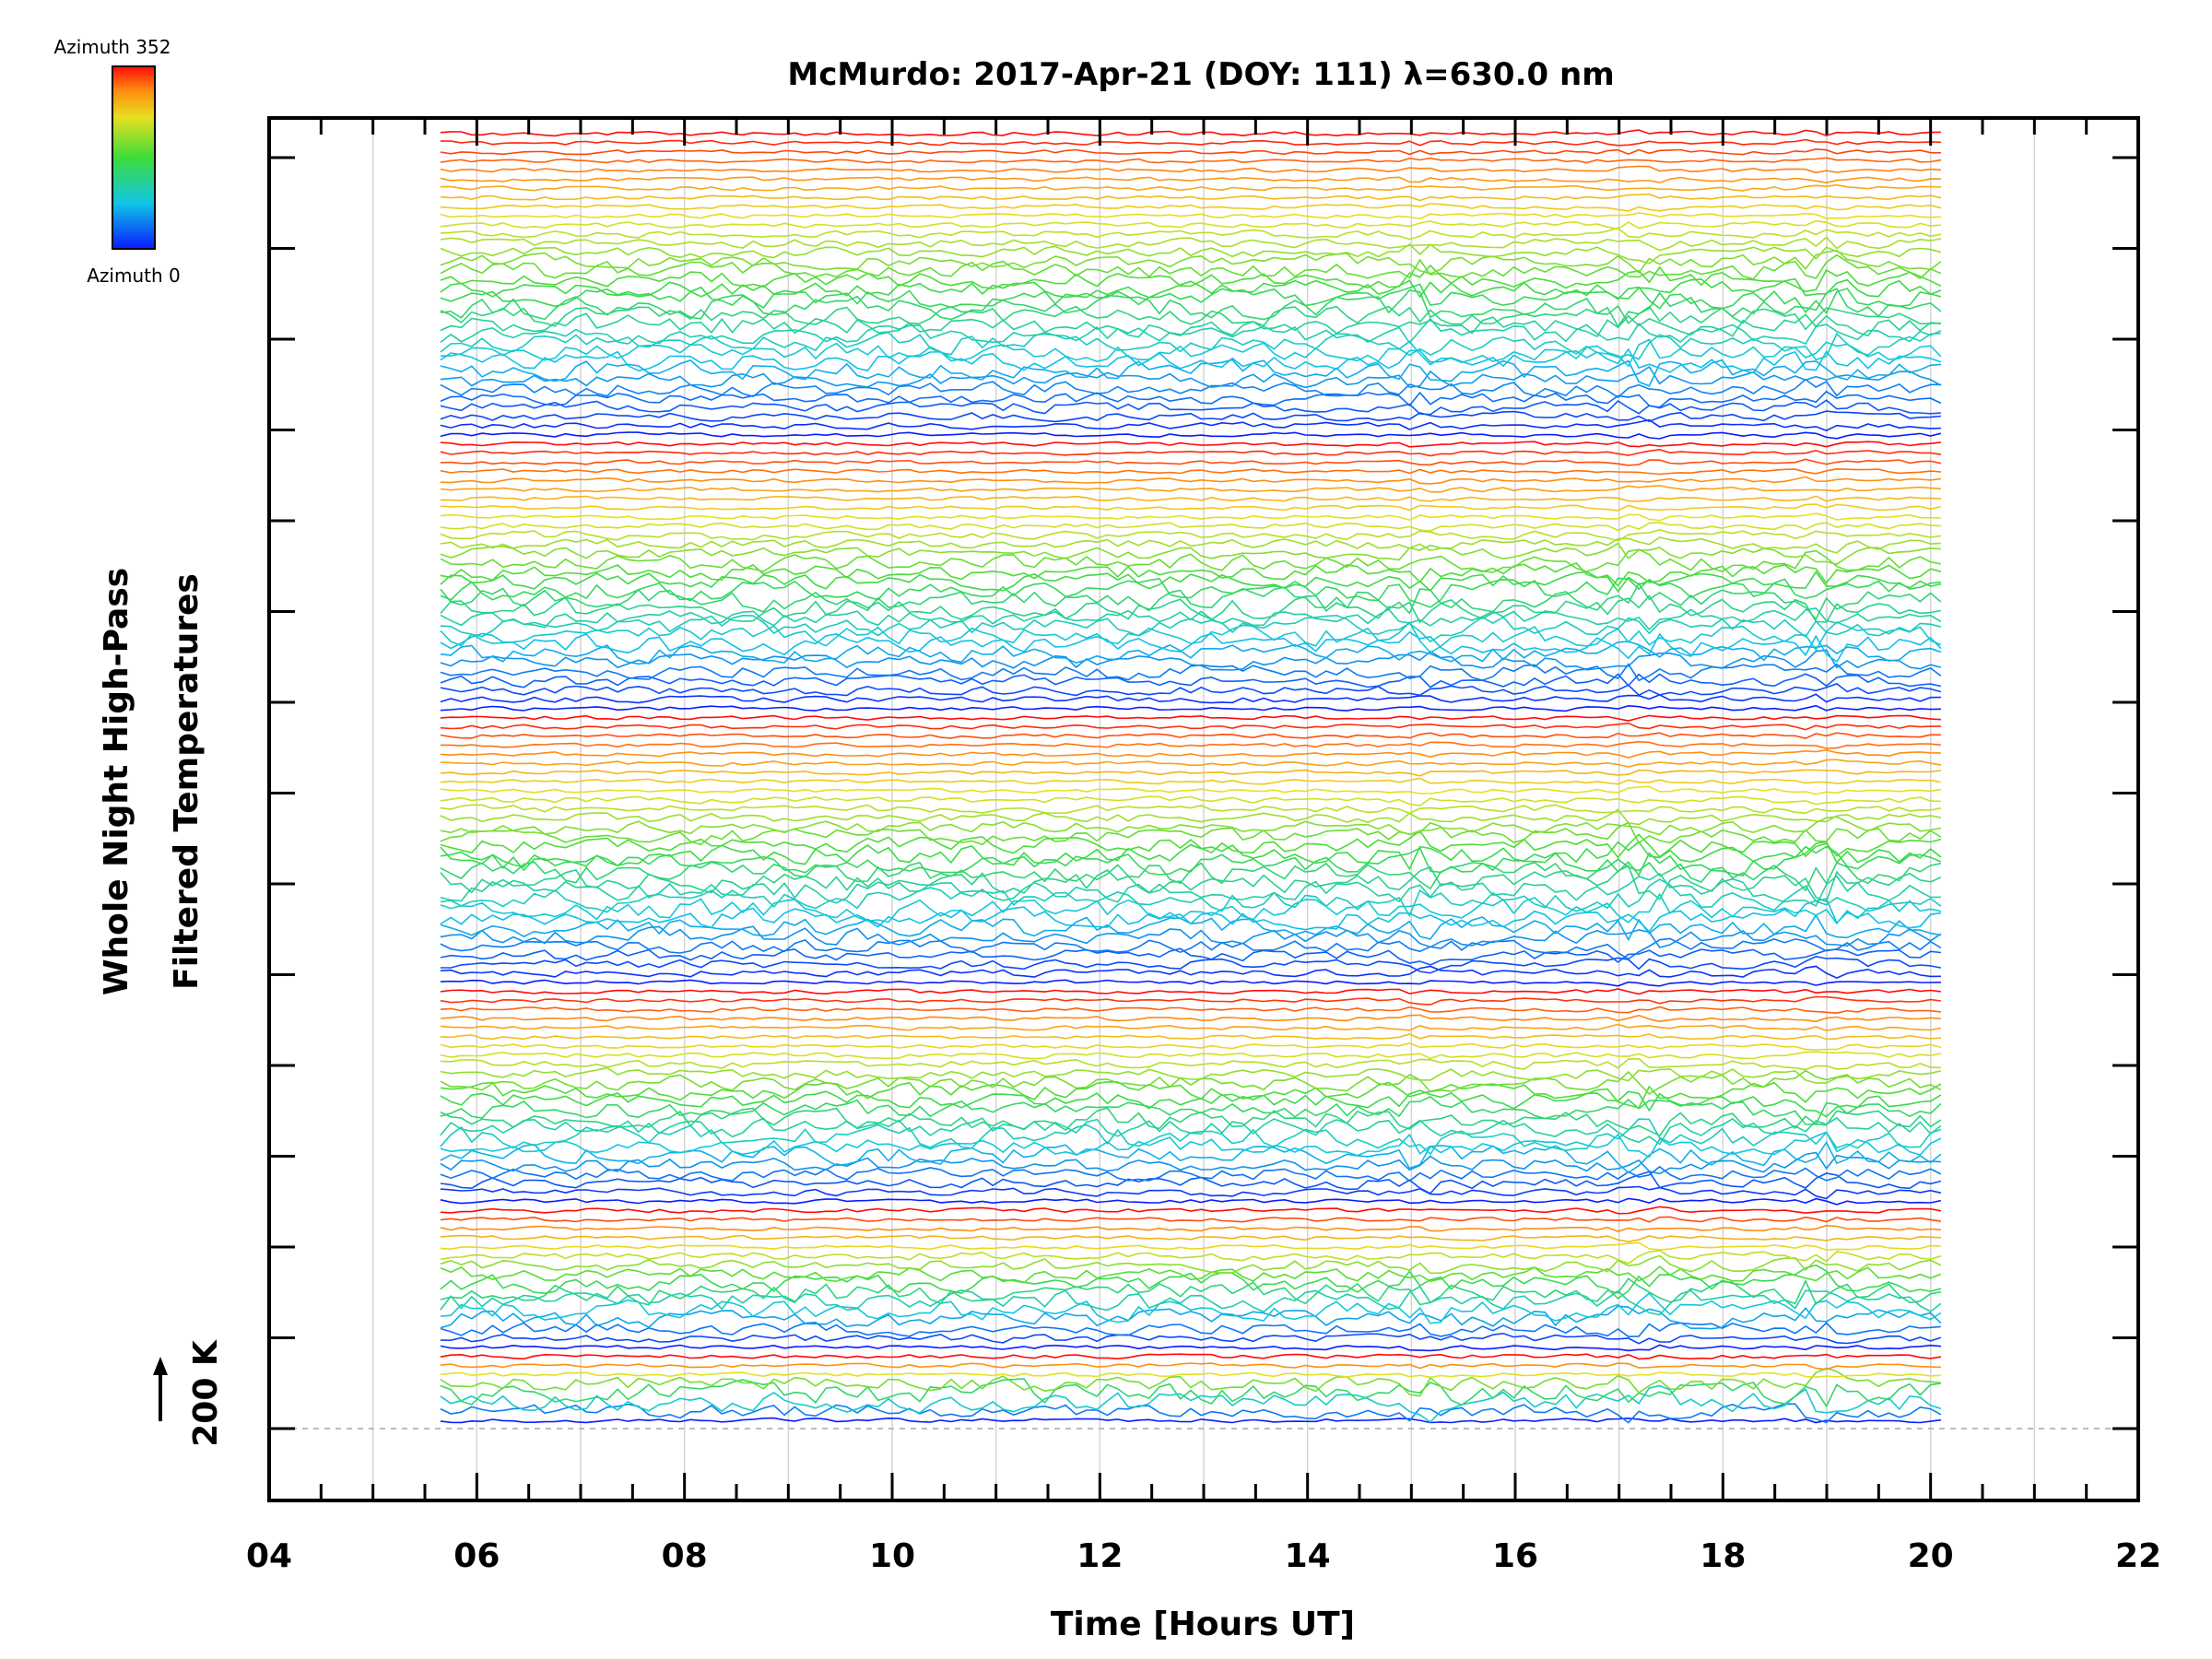 This screenshot has width=2212, height=1659. Describe the element at coordinates (1931, 1556) in the screenshot. I see `x-tick-label: 20` at that location.